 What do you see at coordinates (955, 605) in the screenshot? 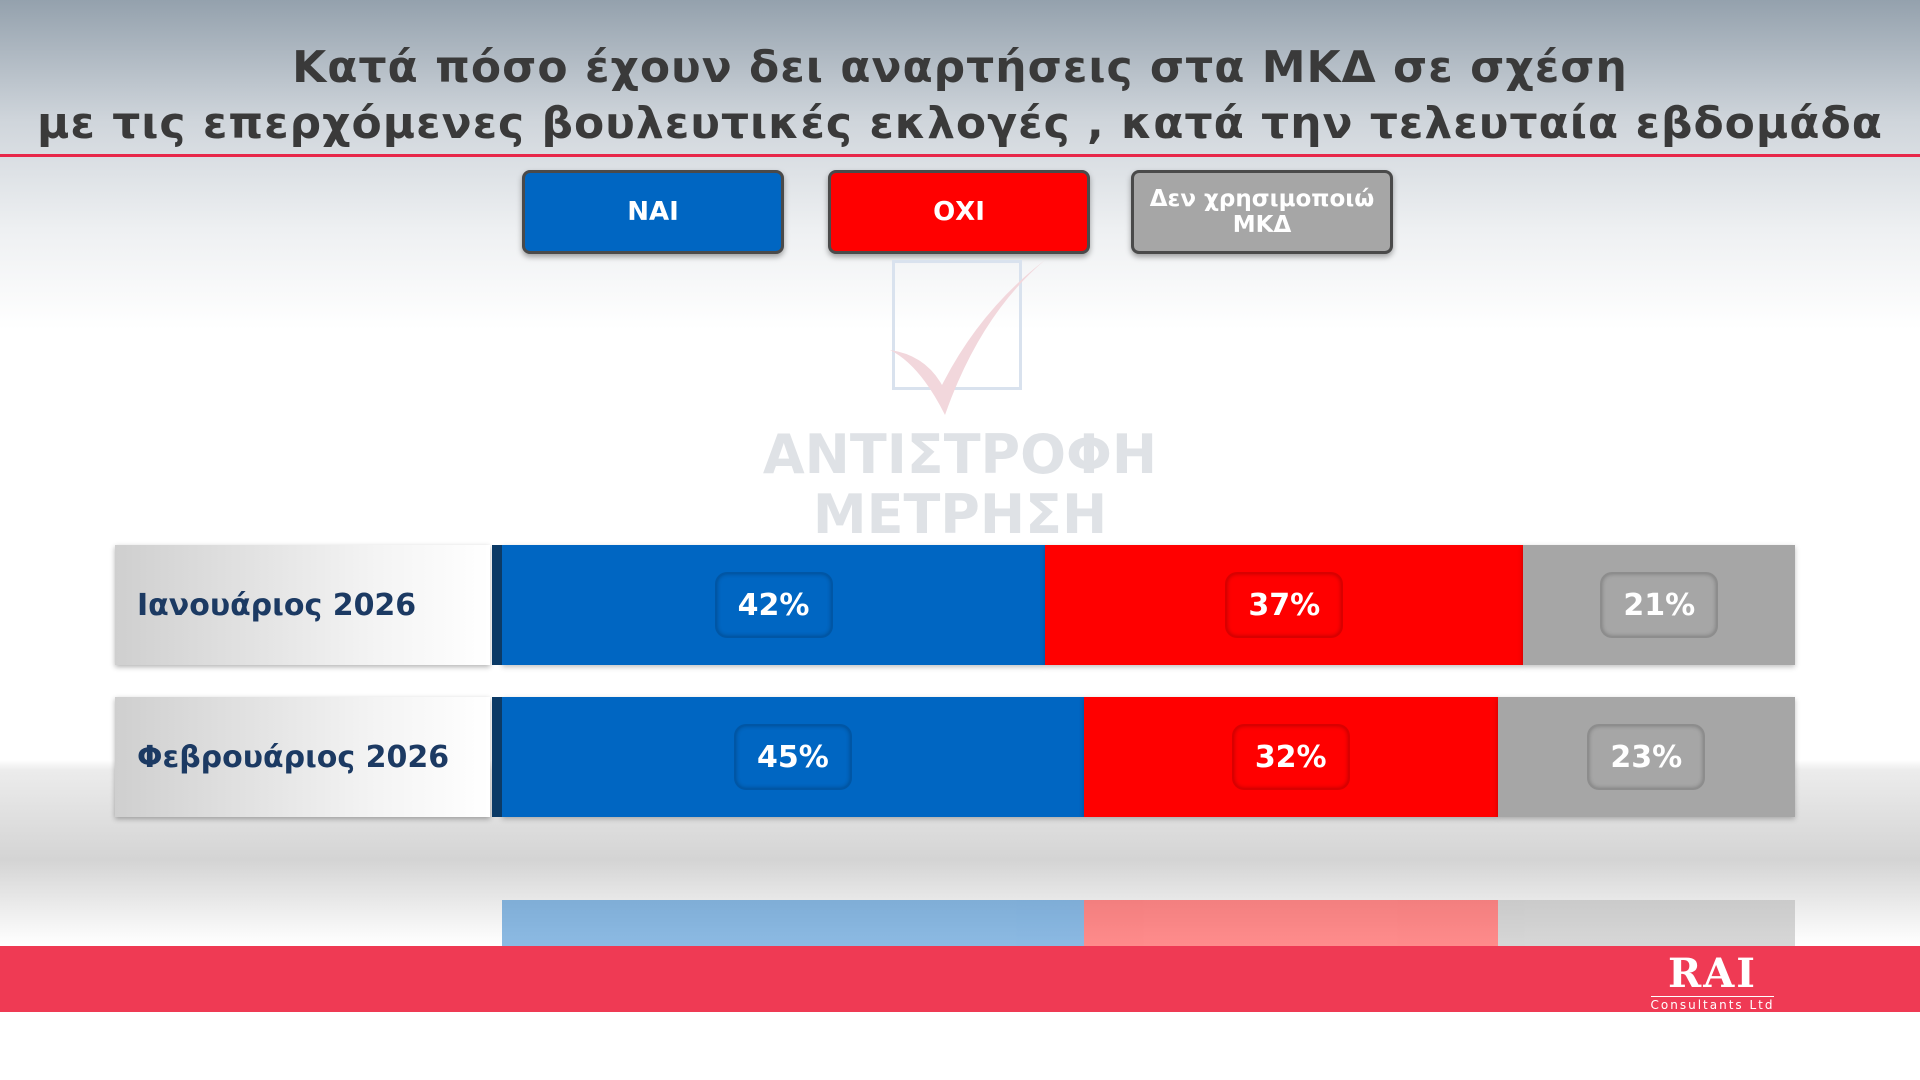
I see `bar-row-0: Ιανουάριος 2026 42% 37% 21%` at bounding box center [955, 605].